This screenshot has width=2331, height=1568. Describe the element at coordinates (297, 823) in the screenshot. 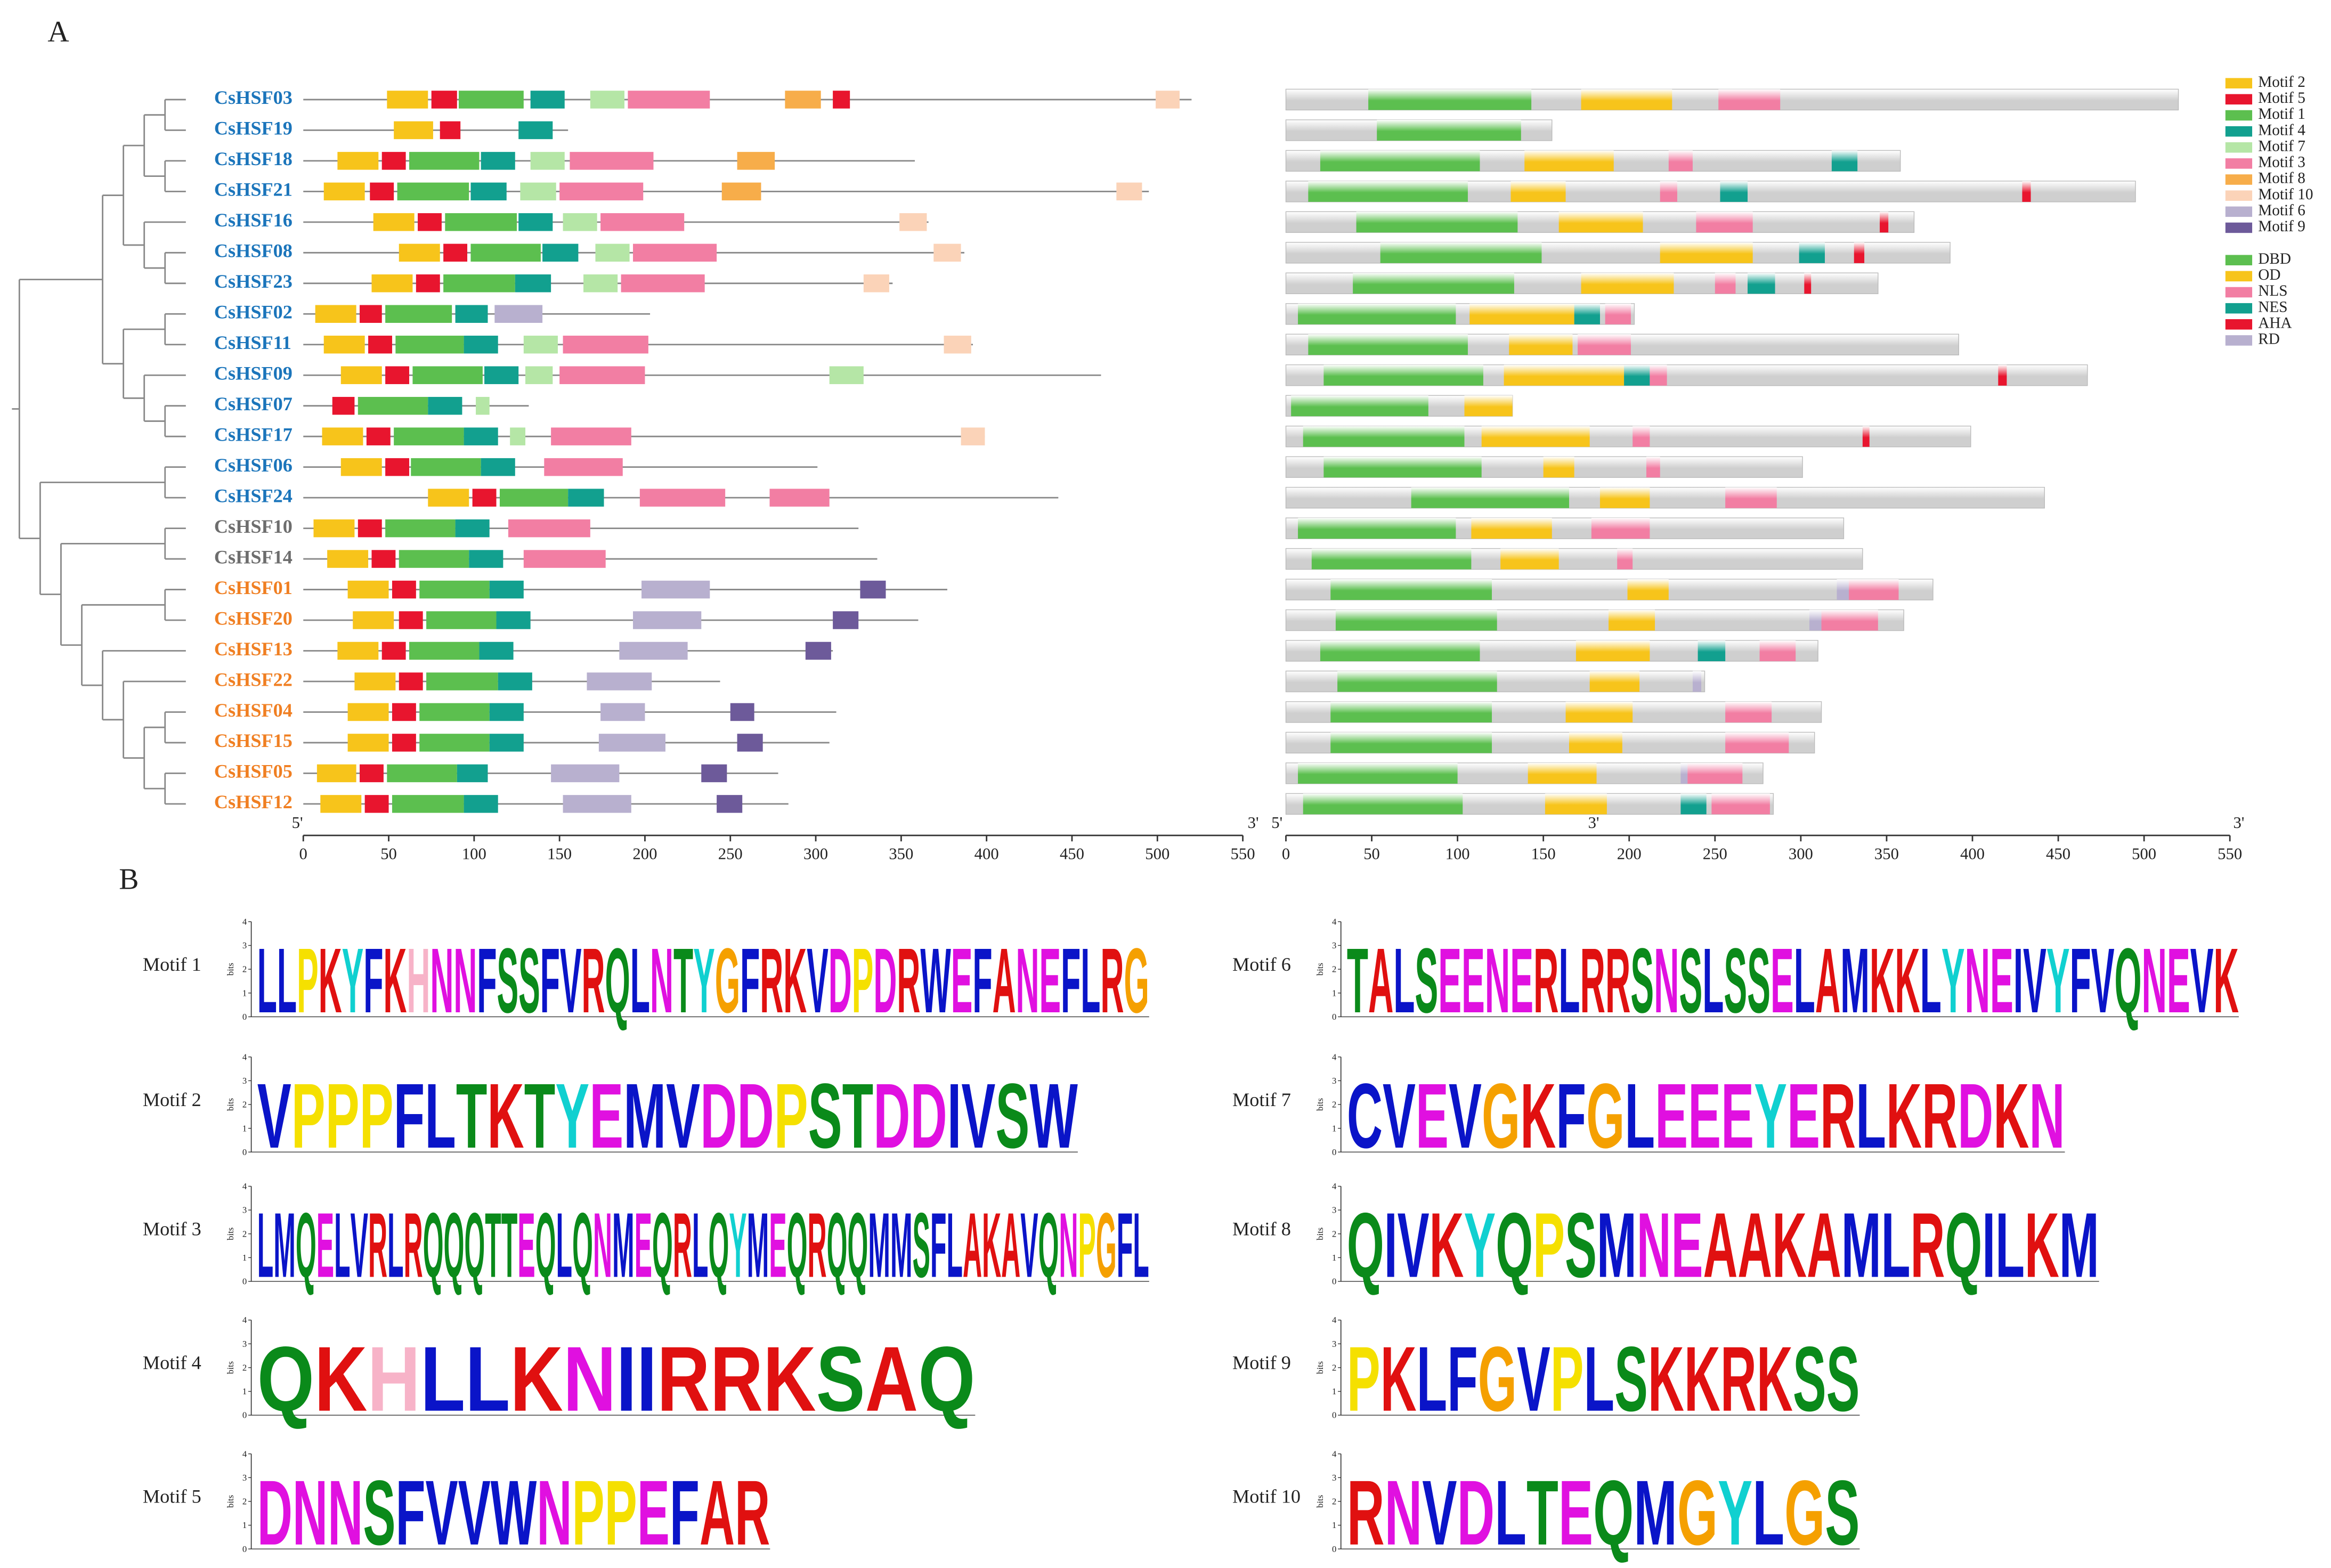

I see `end-label: 5'` at that location.